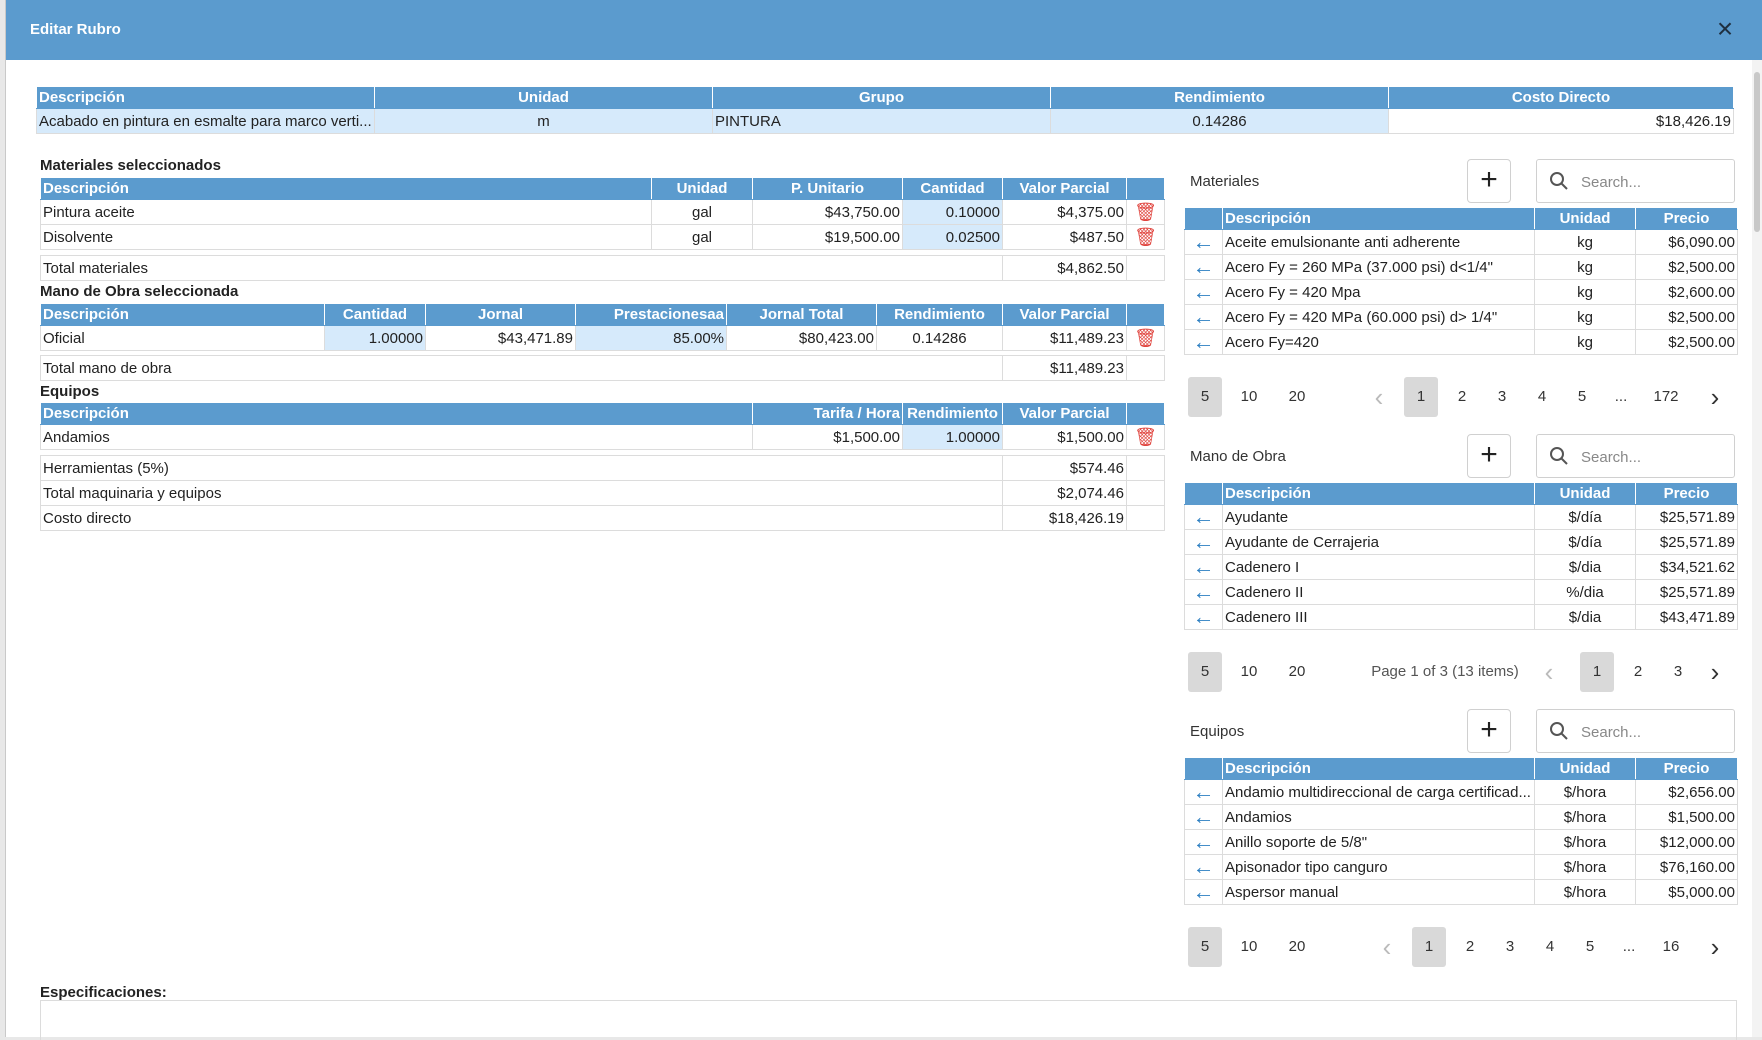  I want to click on catalog-precio: $2,600.00, so click(1686, 292).